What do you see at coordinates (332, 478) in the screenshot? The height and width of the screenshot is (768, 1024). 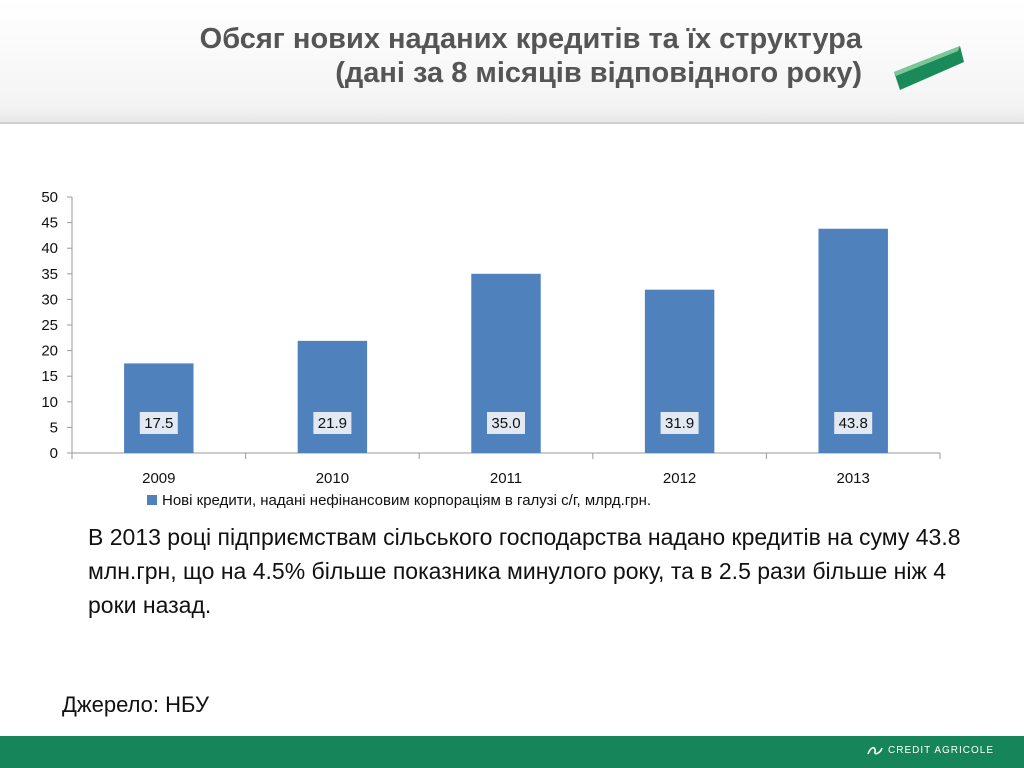 I see `x-tick-label: 2010` at bounding box center [332, 478].